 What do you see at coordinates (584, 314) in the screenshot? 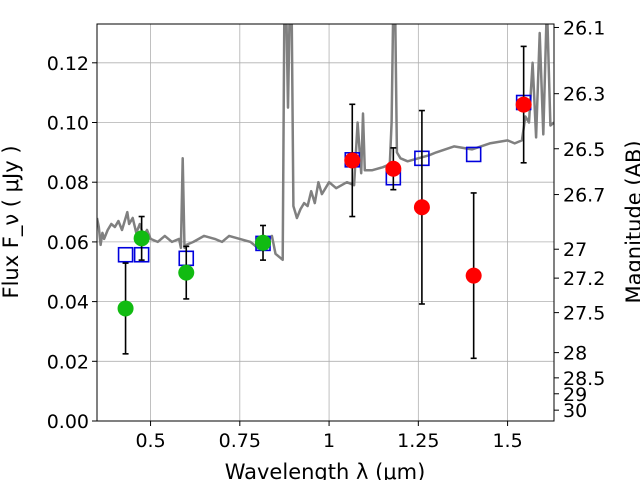
I see `magnitude-tick-label: 27.5` at bounding box center [584, 314].